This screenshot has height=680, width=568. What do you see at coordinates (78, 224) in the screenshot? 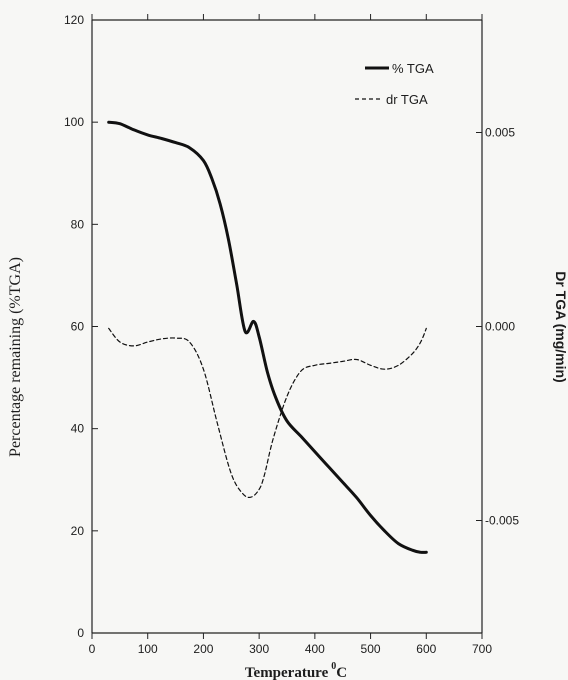
I see `y-tick-label: 80` at bounding box center [78, 224].